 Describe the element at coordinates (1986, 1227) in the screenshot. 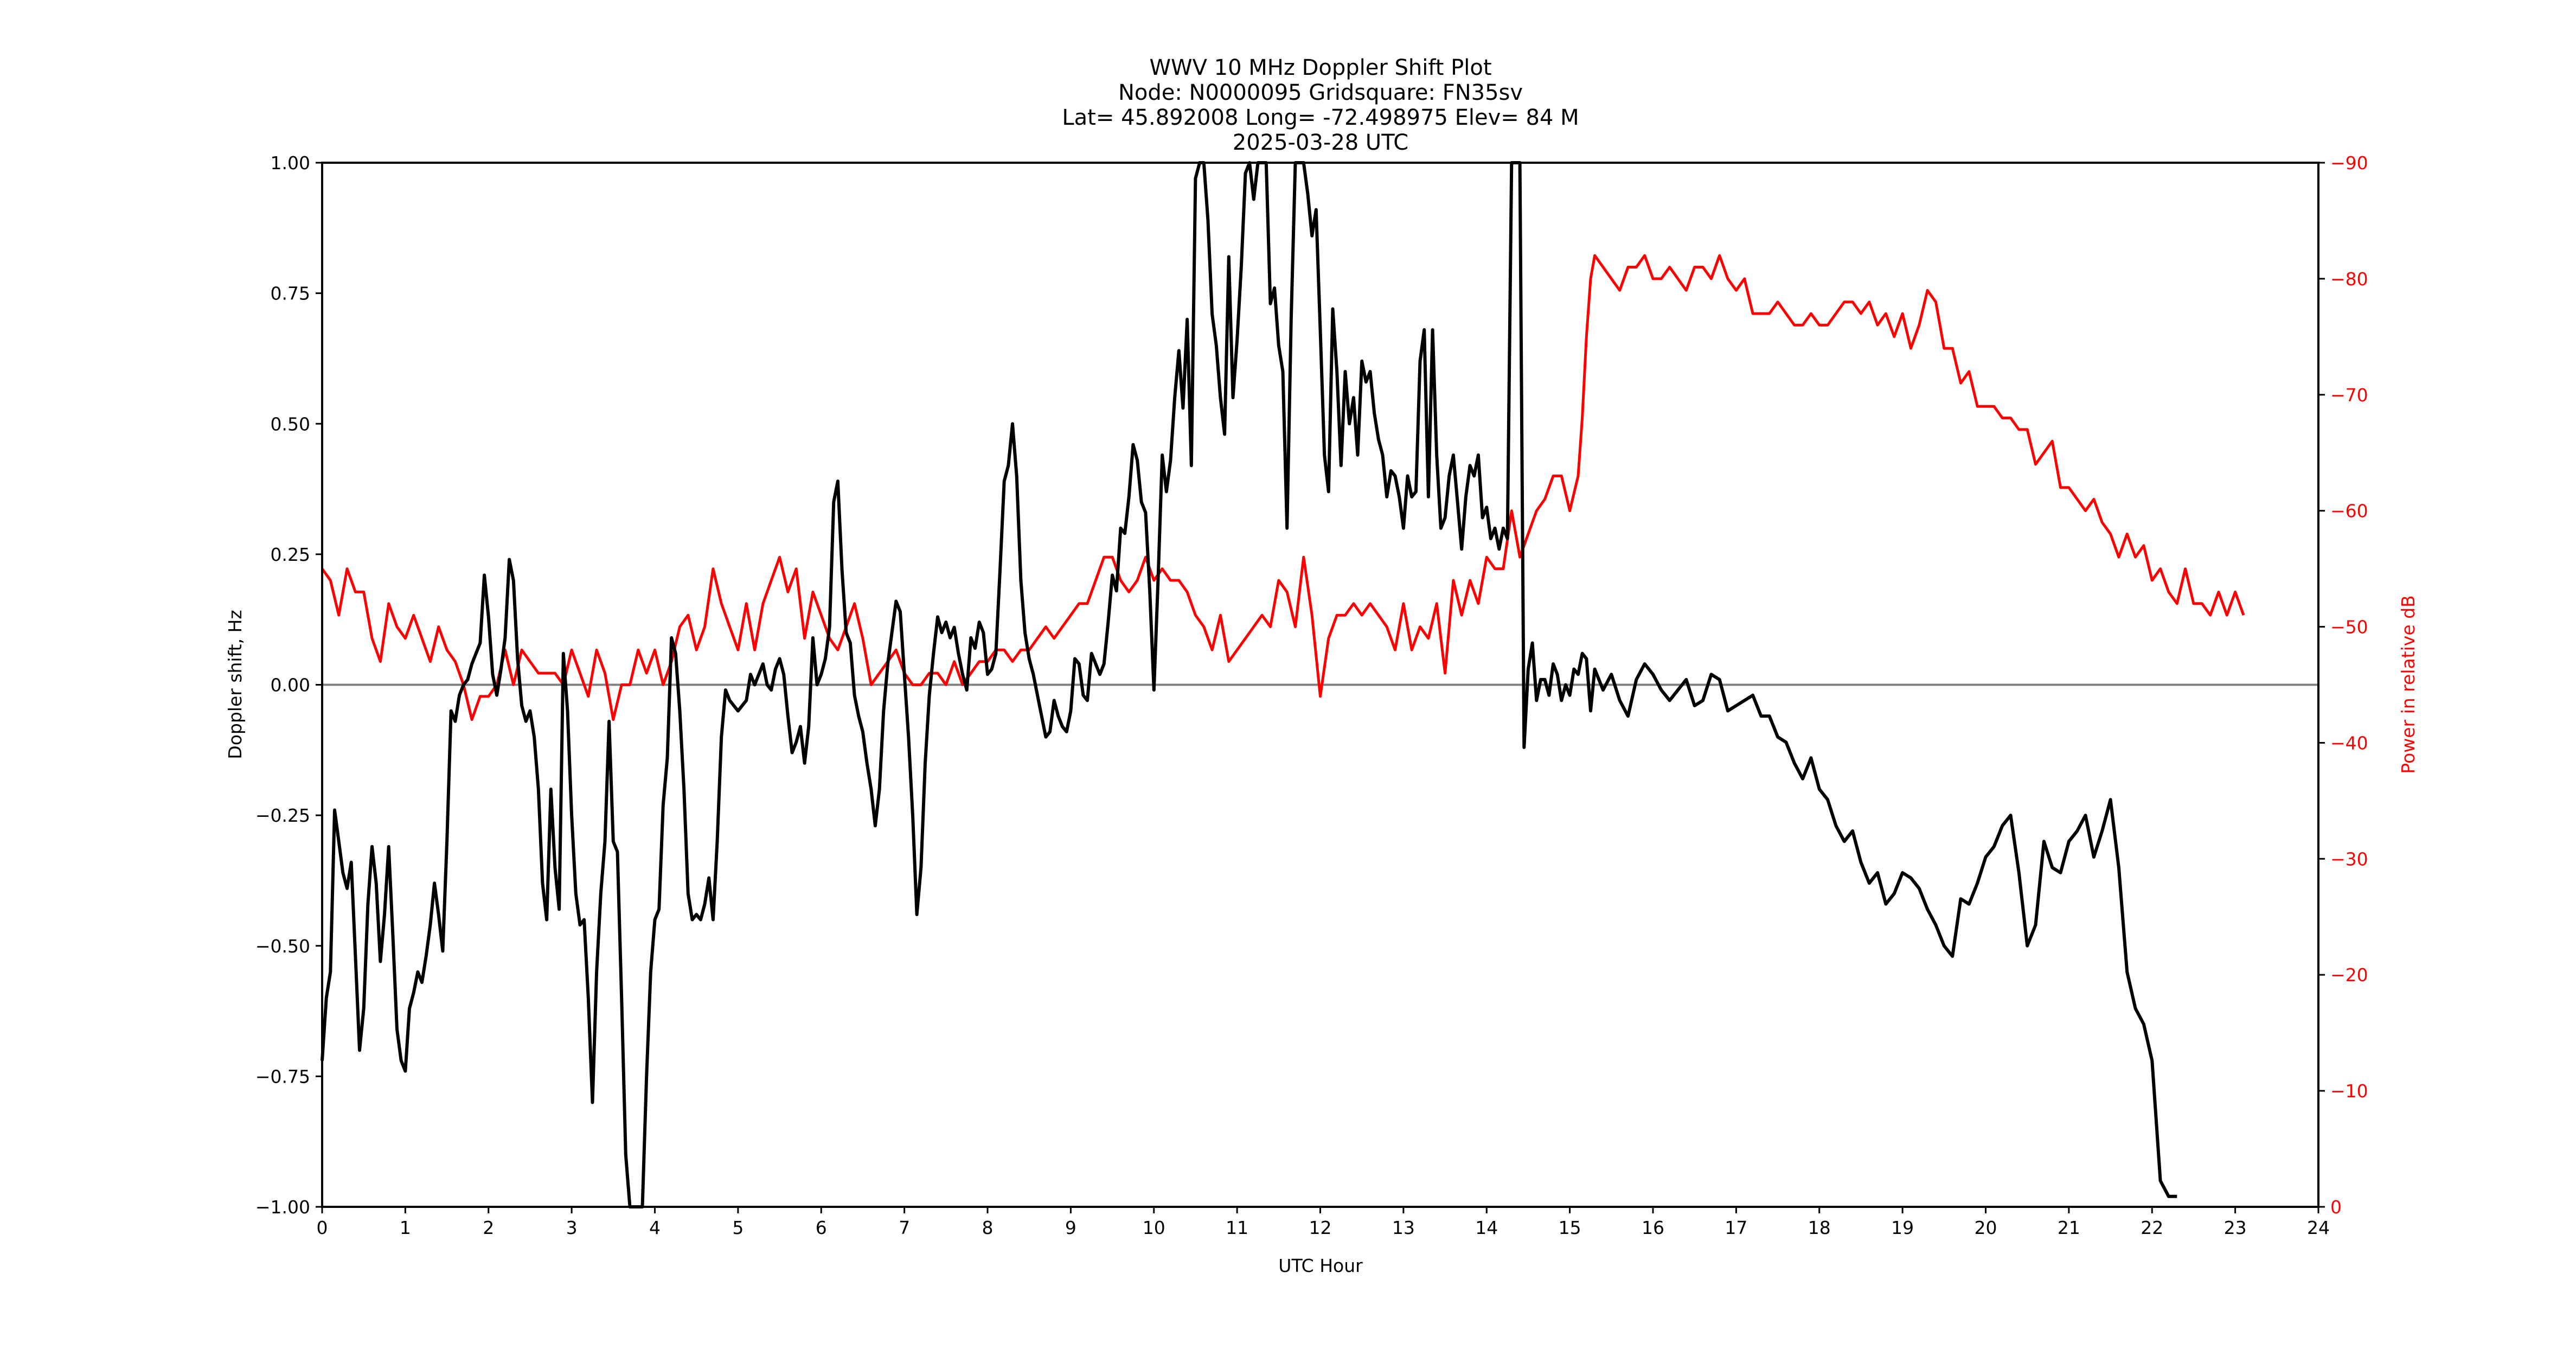

I see `x-tick-label: 20` at that location.